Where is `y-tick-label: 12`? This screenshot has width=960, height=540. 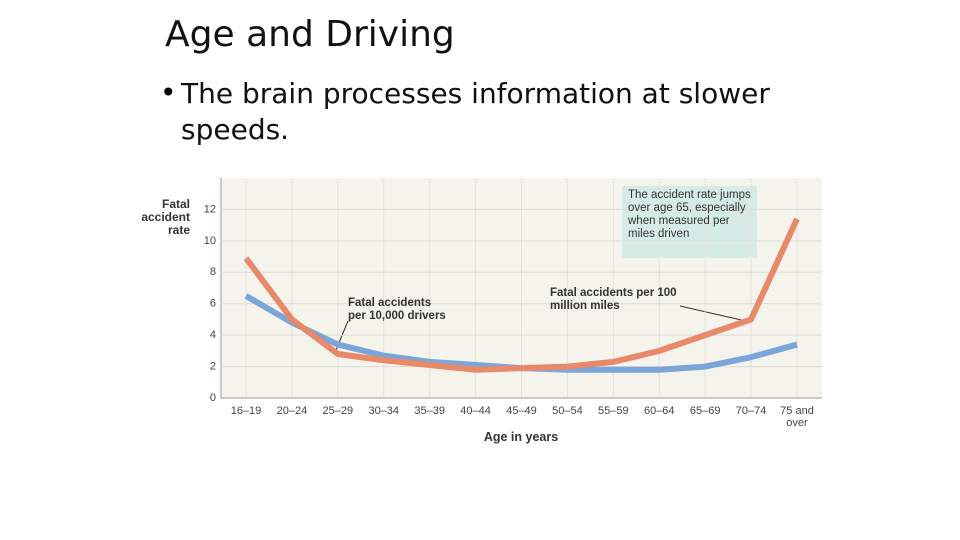
y-tick-label: 12 is located at coordinates (210, 209).